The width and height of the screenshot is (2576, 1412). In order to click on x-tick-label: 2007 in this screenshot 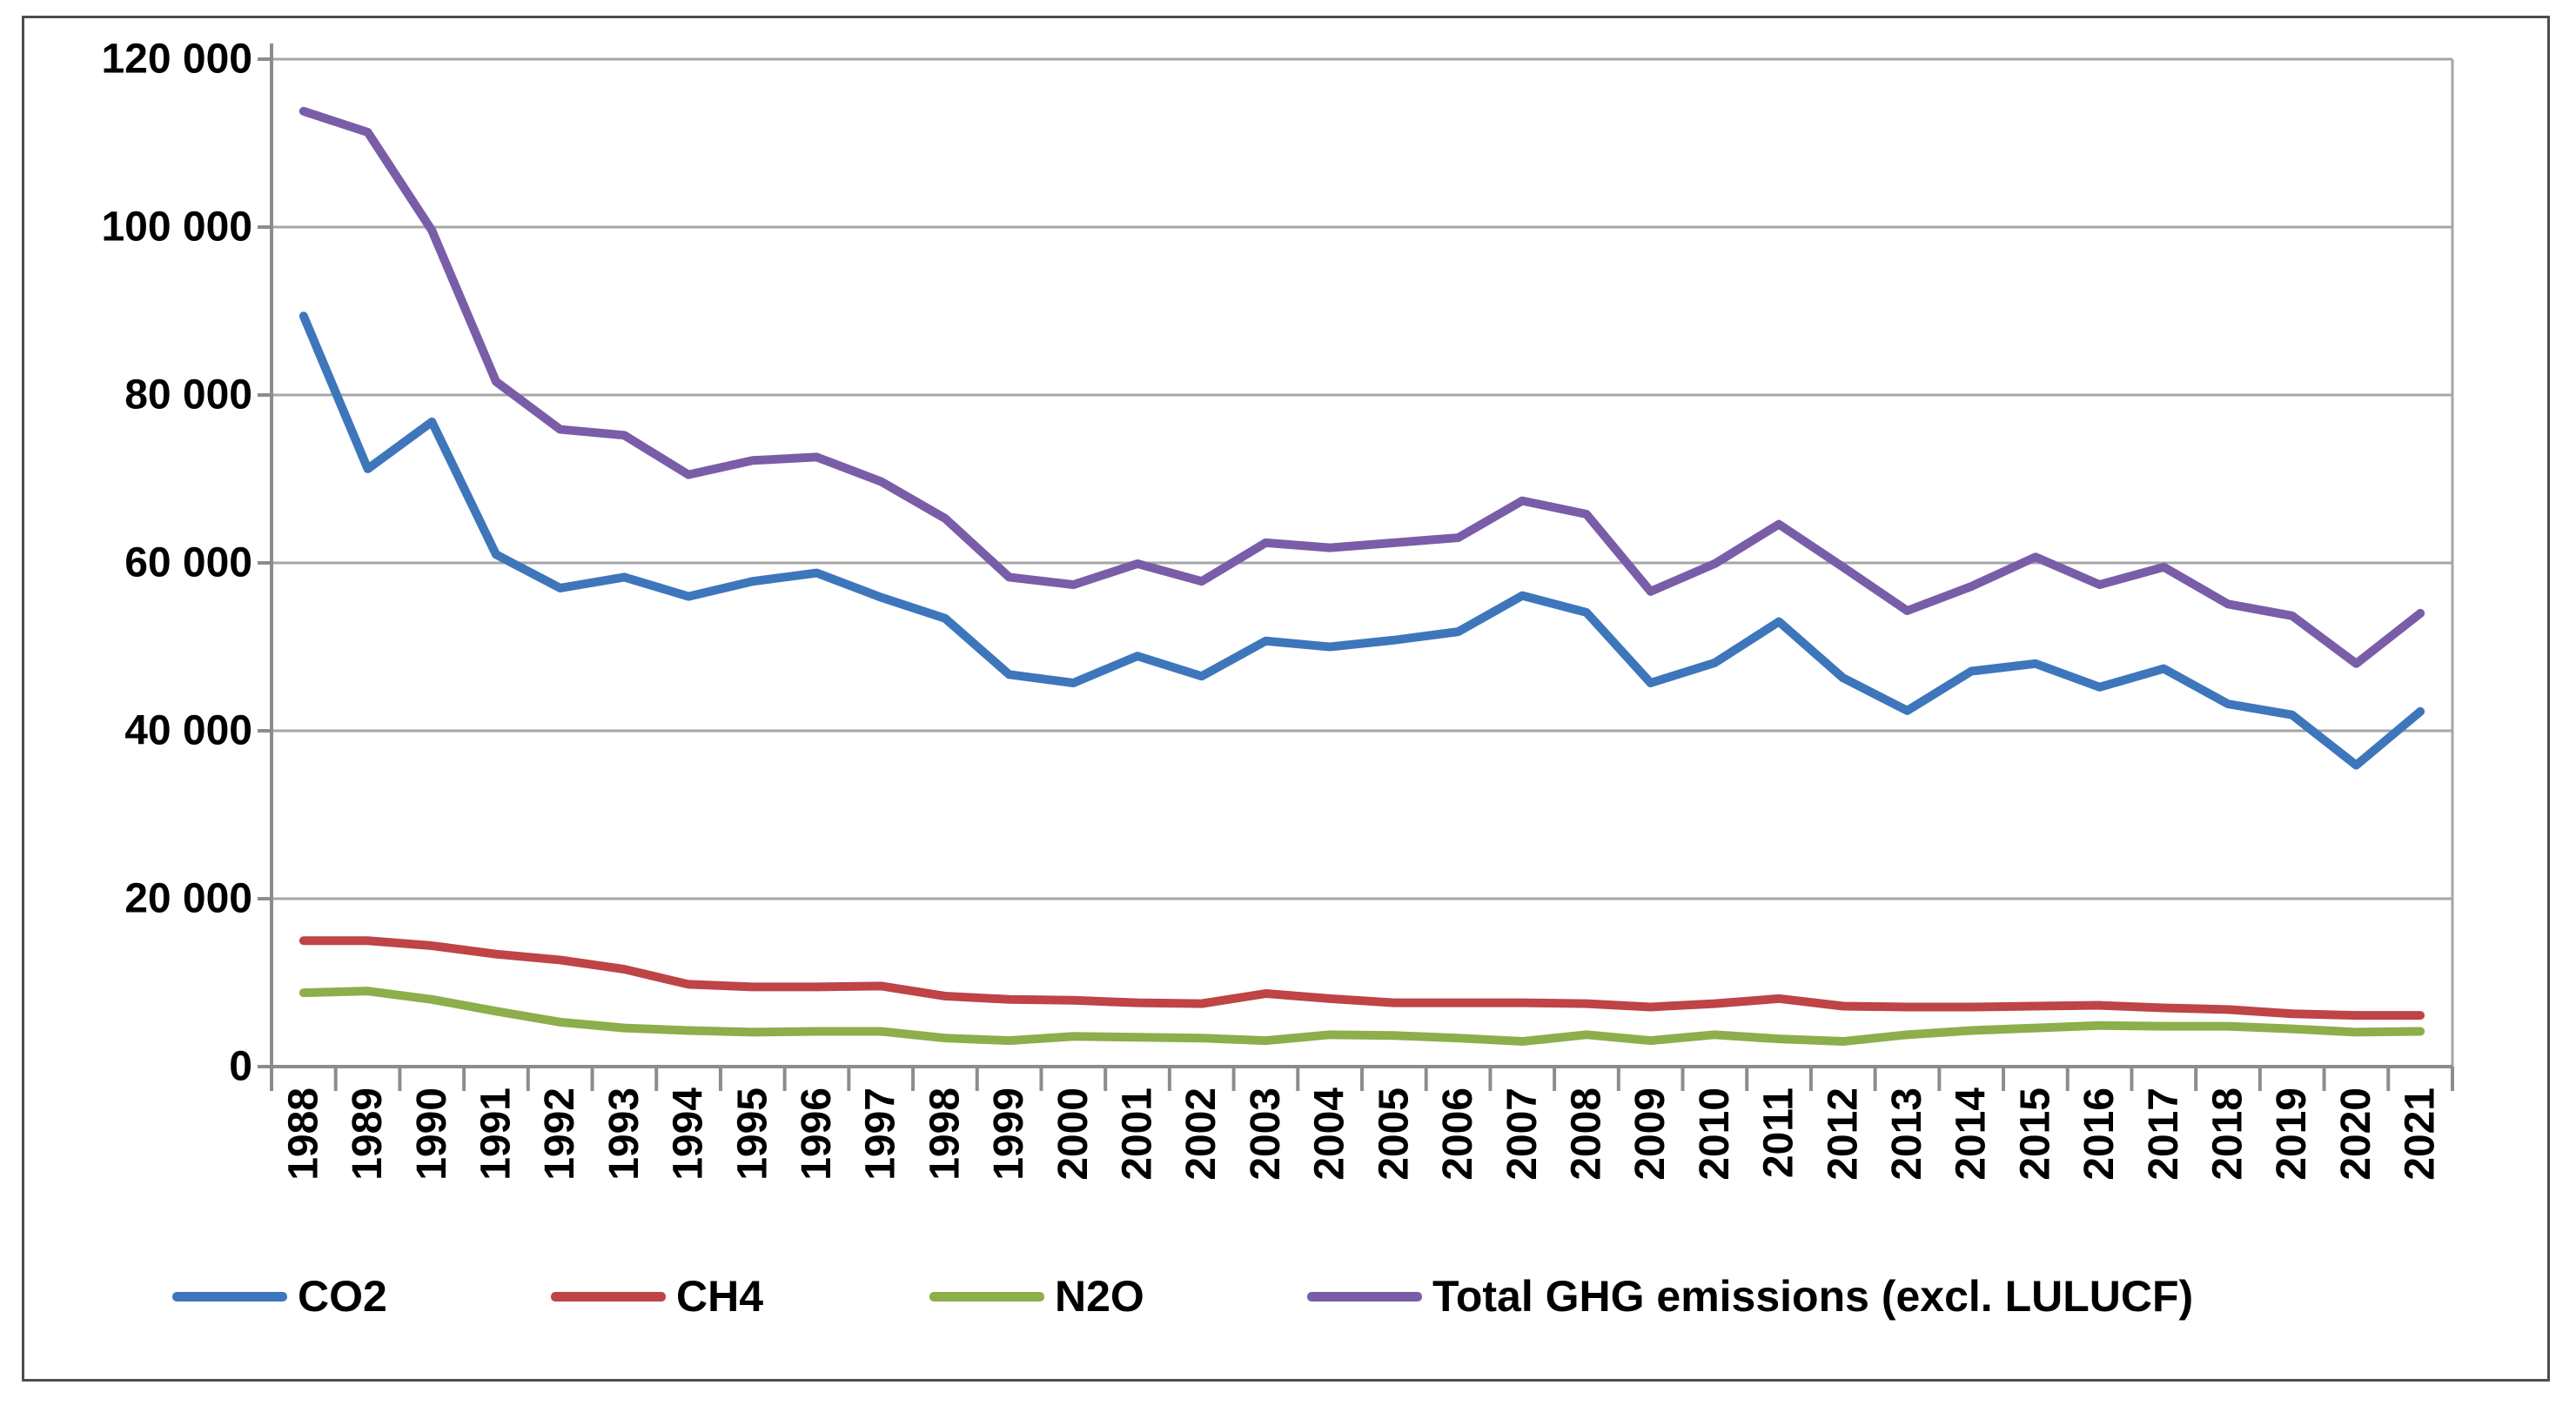, I will do `click(1522, 1134)`.